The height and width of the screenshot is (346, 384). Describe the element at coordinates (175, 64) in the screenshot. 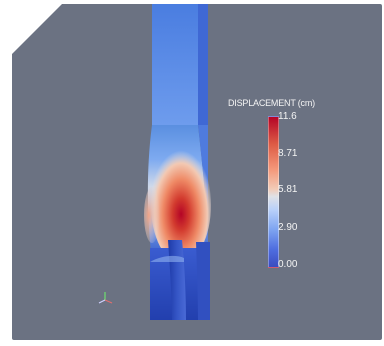

I see `column-upper-front` at that location.